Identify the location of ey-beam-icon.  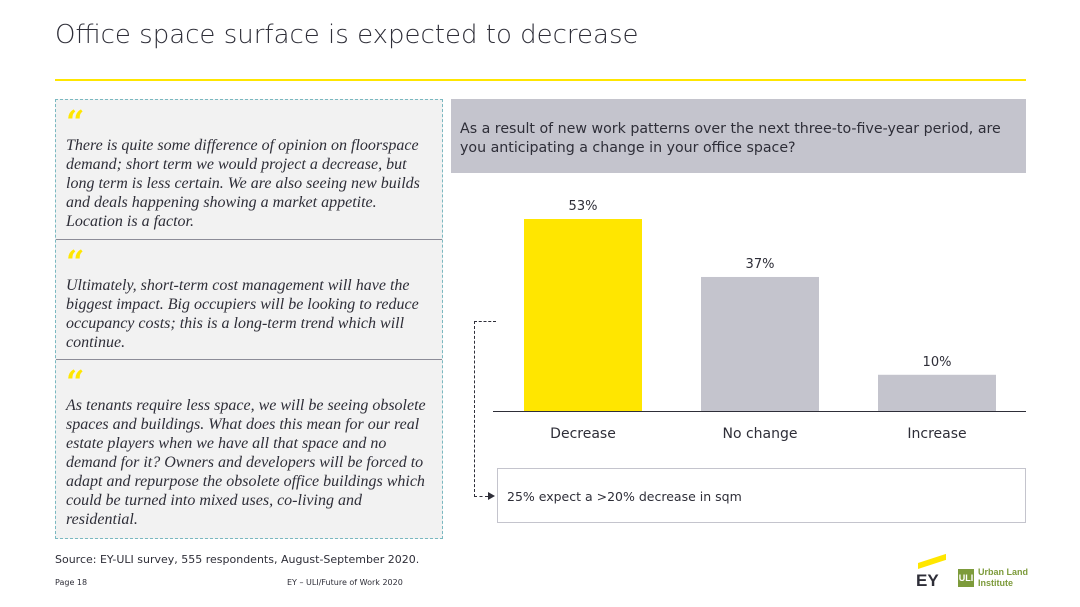
(932, 561).